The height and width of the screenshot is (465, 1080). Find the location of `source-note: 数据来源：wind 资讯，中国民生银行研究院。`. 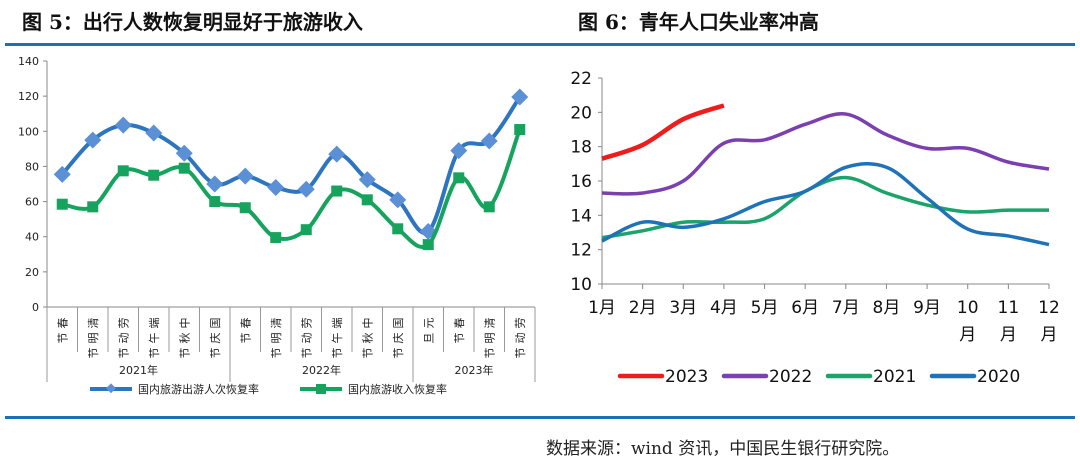

source-note: 数据来源：wind 资讯，中国民生银行研究院。 is located at coordinates (723, 449).